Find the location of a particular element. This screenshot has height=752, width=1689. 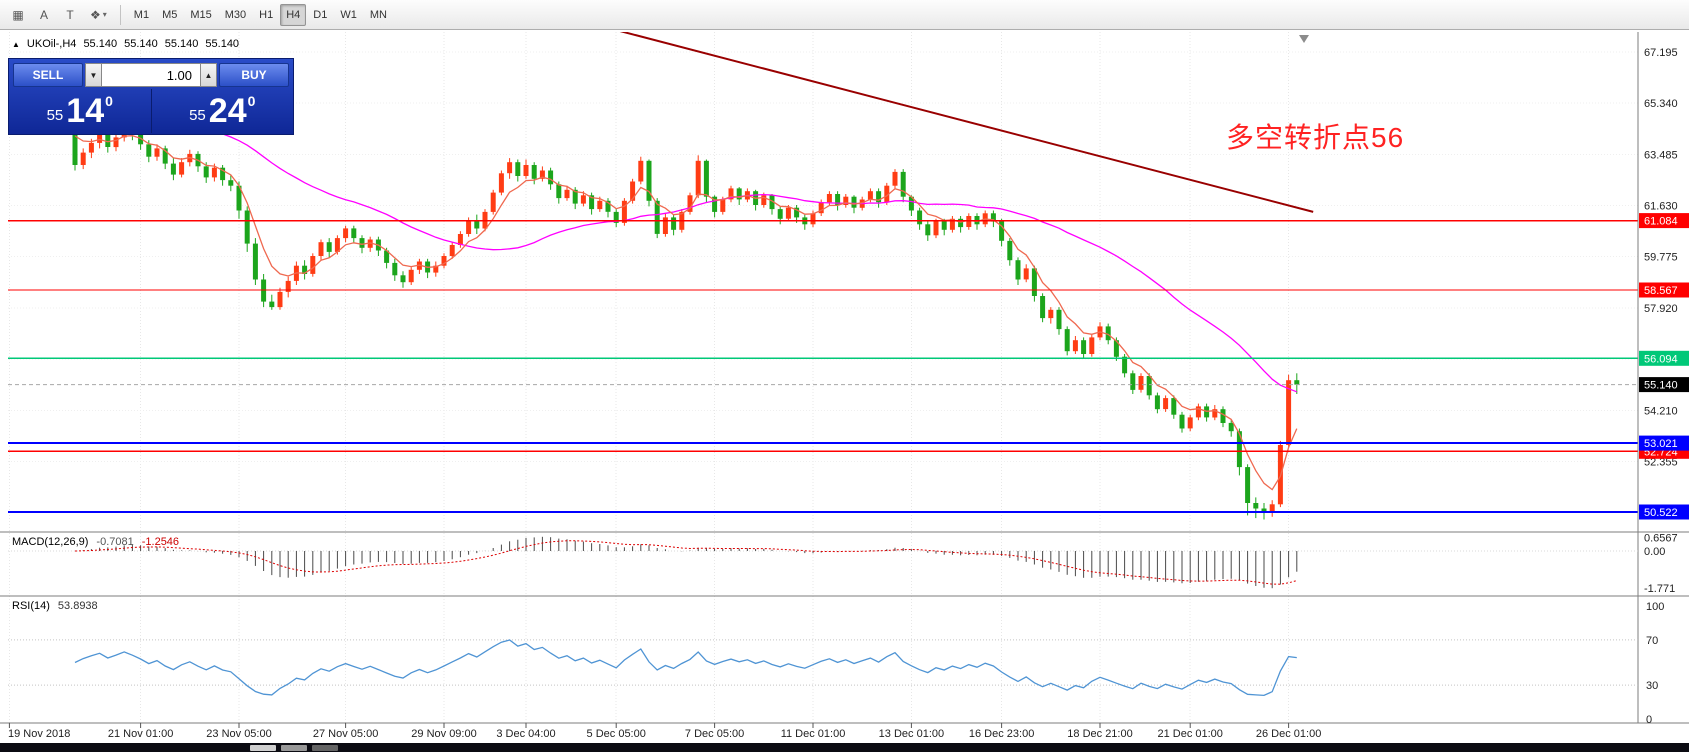

svg-text: 52.355 is located at coordinates (1661, 462).